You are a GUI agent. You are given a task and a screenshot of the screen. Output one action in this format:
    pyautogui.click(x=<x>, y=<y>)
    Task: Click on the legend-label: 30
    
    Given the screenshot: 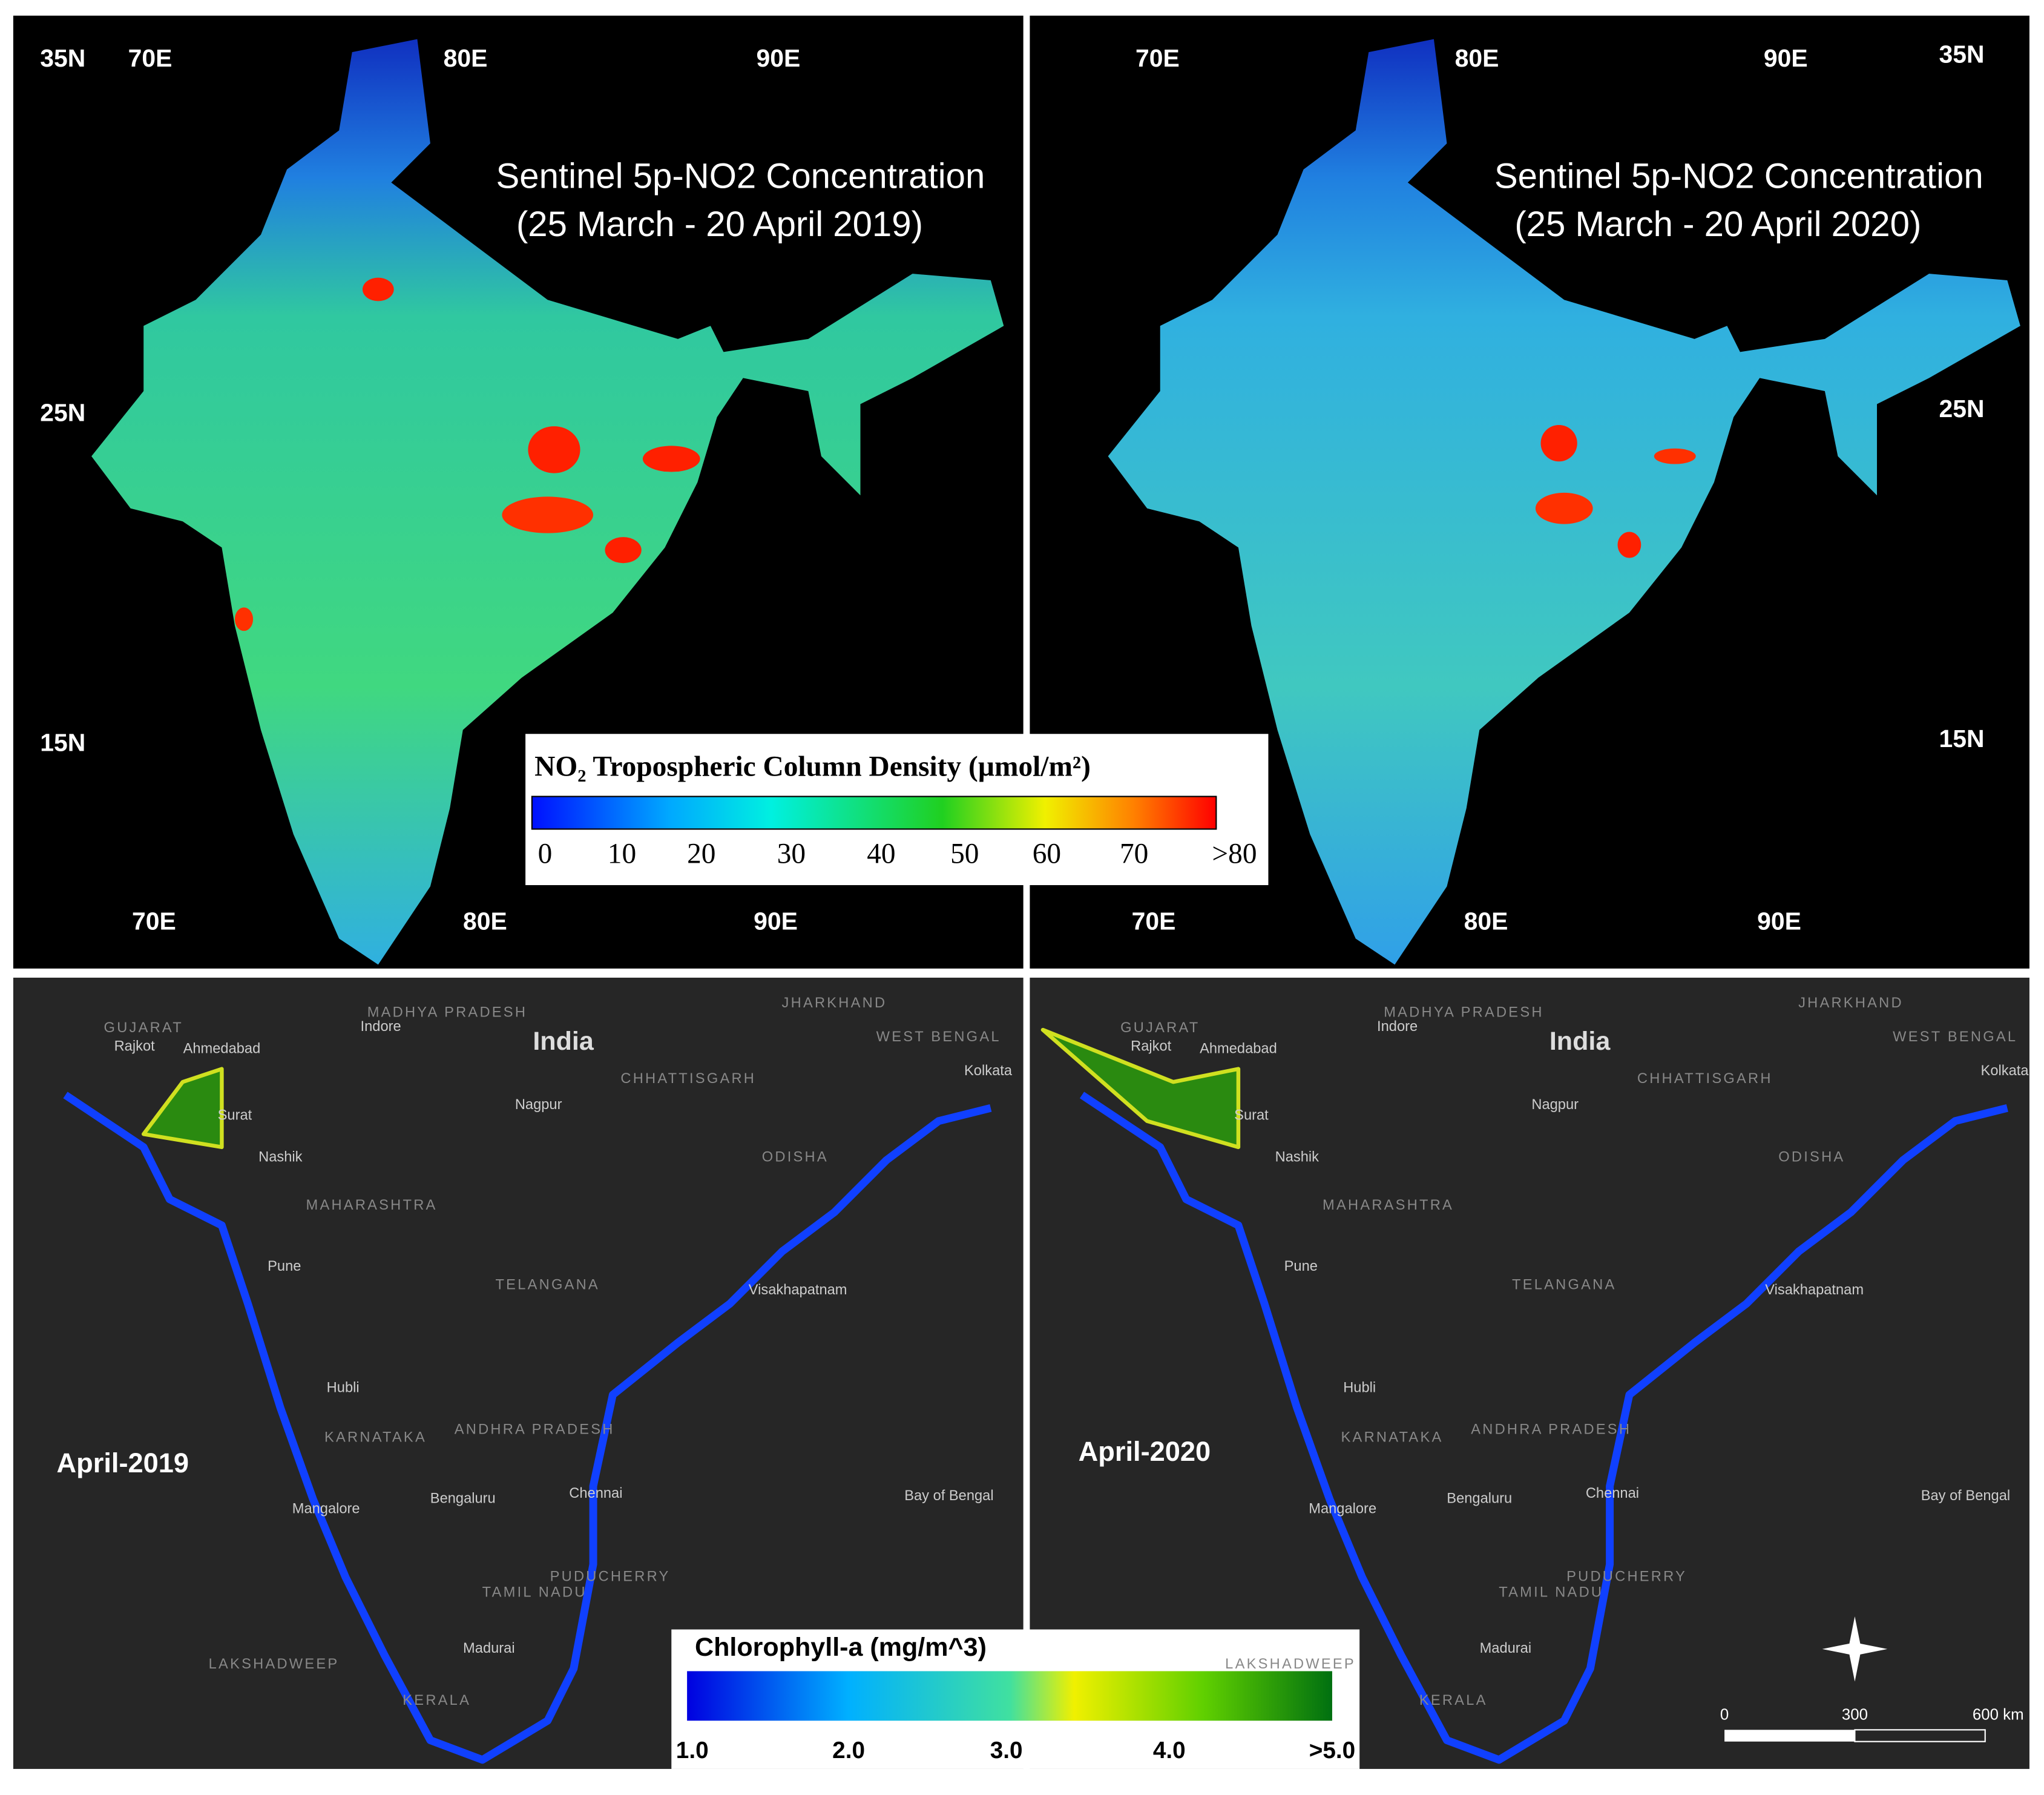 What is the action you would take?
    pyautogui.click(x=791, y=854)
    